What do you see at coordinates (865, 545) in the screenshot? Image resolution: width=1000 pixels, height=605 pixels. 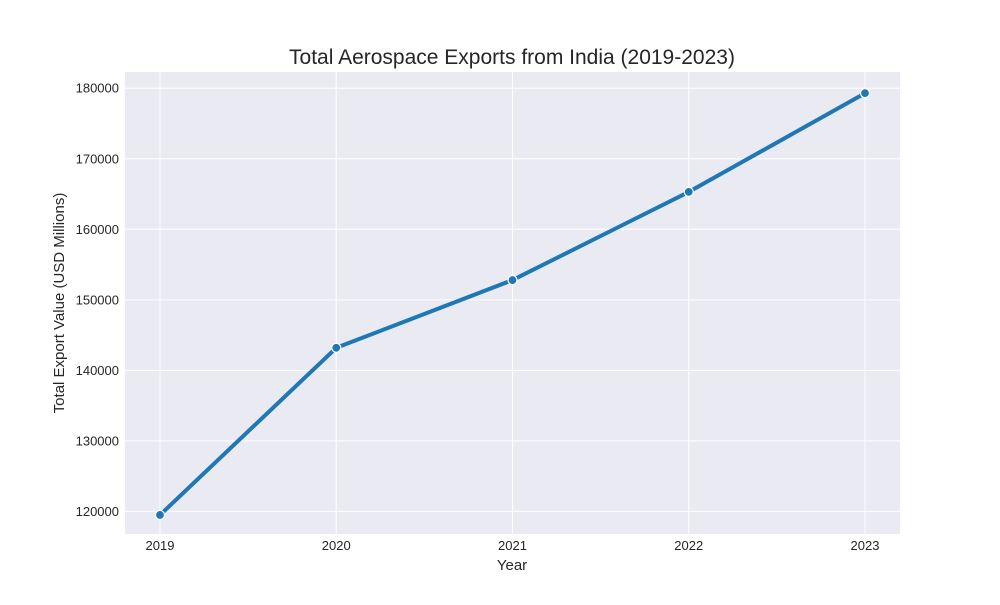 I see `x-tick-label: 2023` at bounding box center [865, 545].